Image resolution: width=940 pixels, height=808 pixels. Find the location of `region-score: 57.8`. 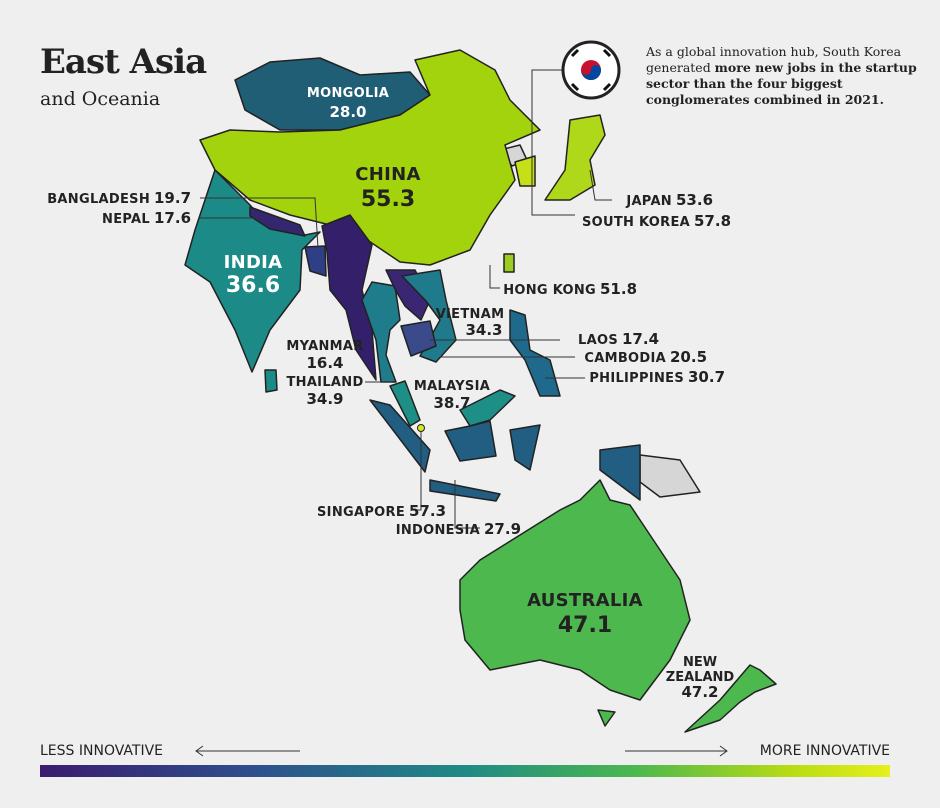

region-score: 57.8 is located at coordinates (712, 221).